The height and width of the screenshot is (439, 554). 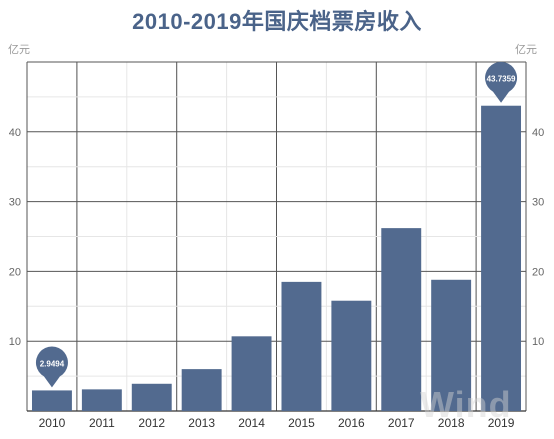 I want to click on y-tick-label-left: 40, so click(x=15, y=133).